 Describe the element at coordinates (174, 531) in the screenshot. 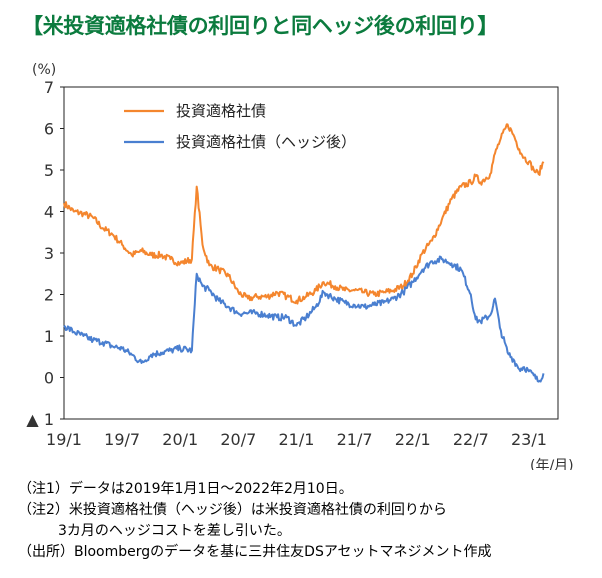

I see `footnote-2-cont: 3カ月のヘッジコストを差し引いた。` at that location.